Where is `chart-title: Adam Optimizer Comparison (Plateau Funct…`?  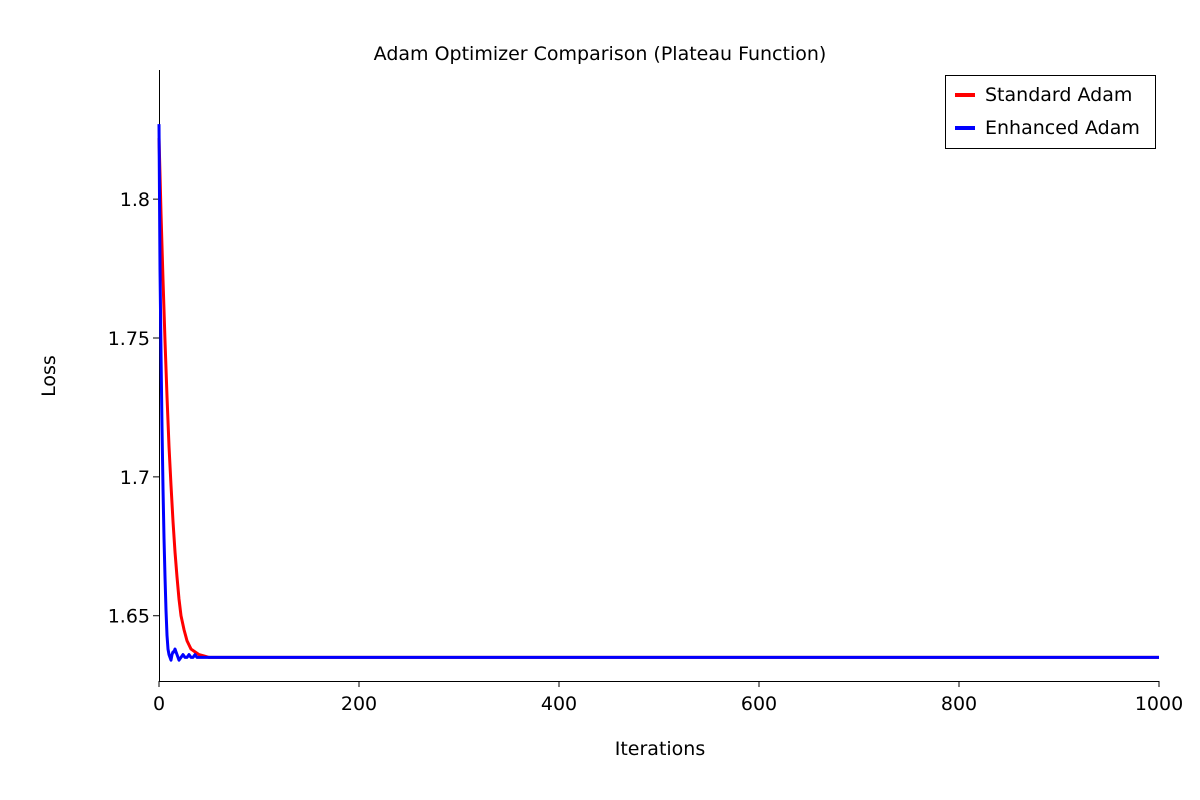
chart-title: Adam Optimizer Comparison (Plateau Funct… is located at coordinates (600, 54).